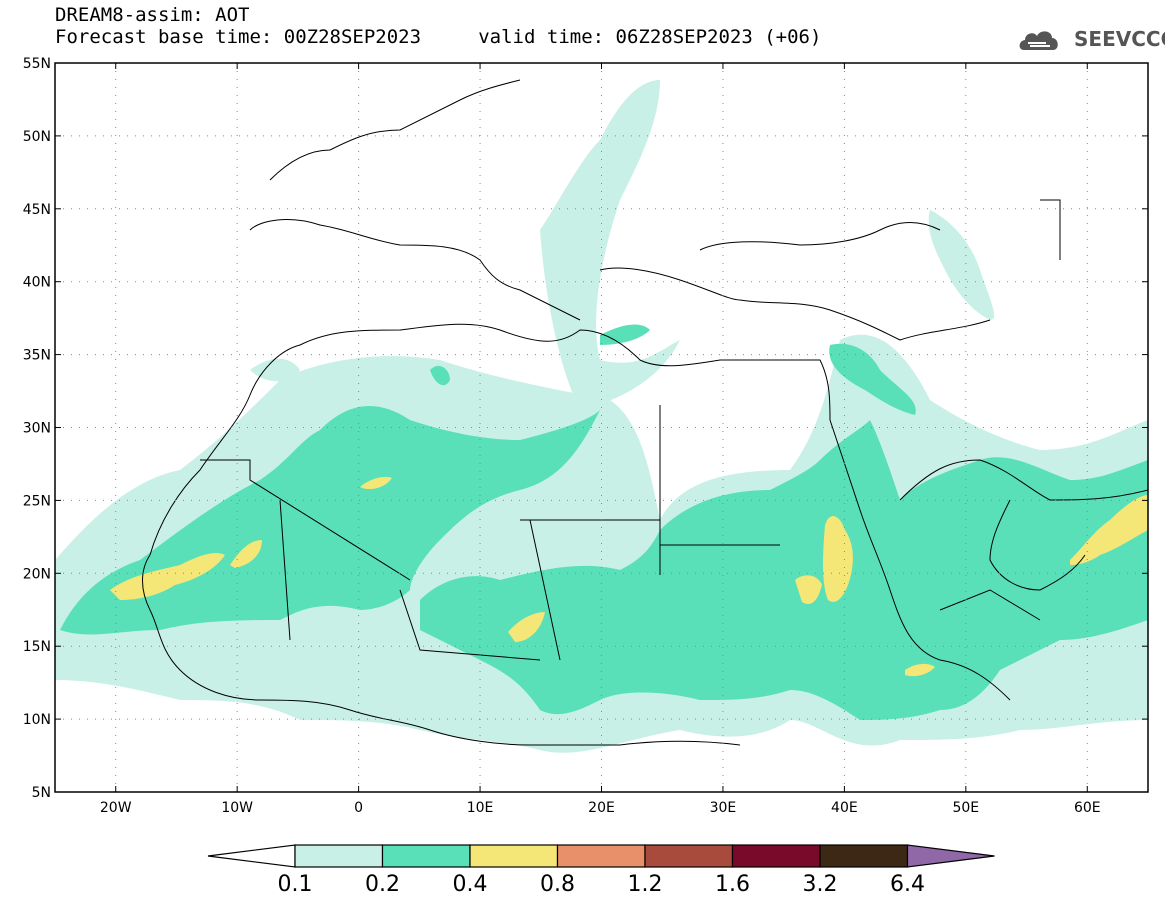  I want to click on colorbar-level-label: 1.6, so click(732, 884).